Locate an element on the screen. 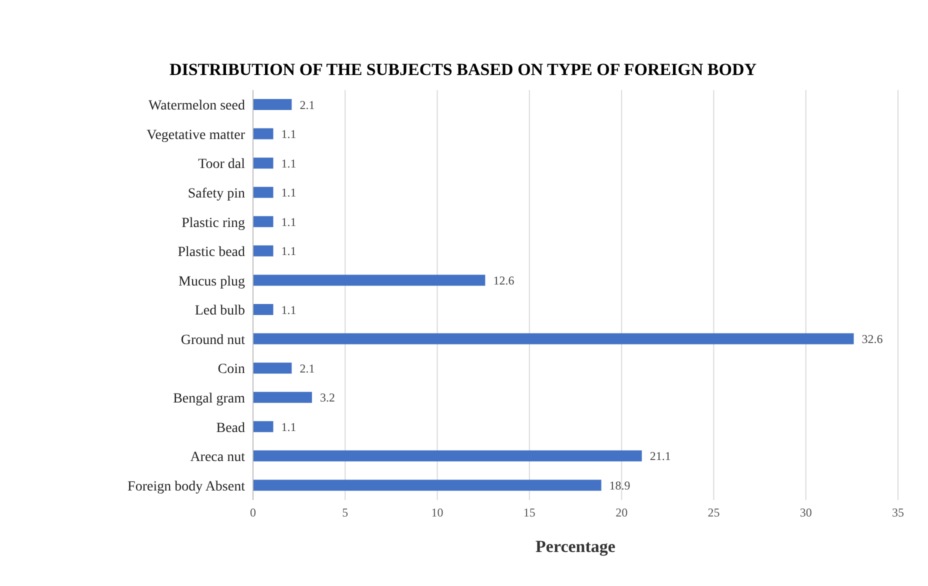 The image size is (928, 586). data-label: 32.6 is located at coordinates (872, 339).